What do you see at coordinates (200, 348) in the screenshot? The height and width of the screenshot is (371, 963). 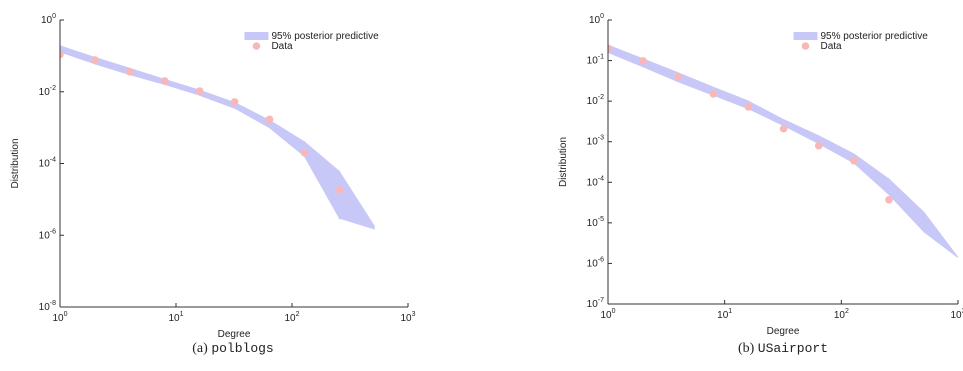 I see `caption-label: (a)` at bounding box center [200, 348].